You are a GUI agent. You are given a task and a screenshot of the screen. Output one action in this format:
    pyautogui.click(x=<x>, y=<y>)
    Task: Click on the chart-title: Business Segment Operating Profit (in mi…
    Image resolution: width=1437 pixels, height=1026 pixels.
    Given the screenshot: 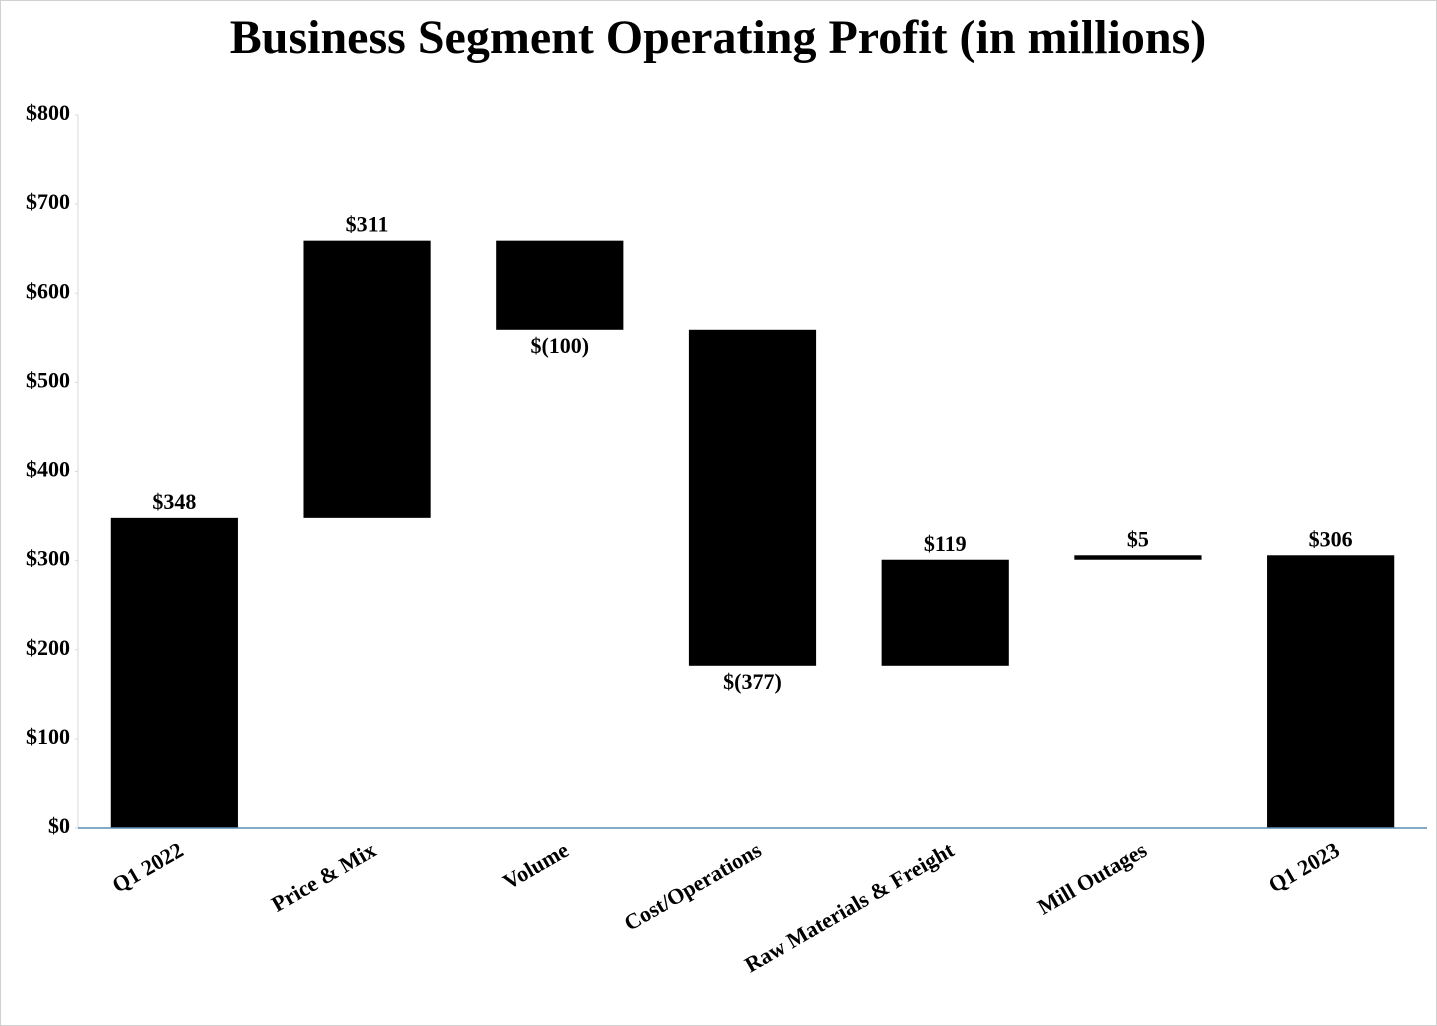 What is the action you would take?
    pyautogui.click(x=718, y=37)
    